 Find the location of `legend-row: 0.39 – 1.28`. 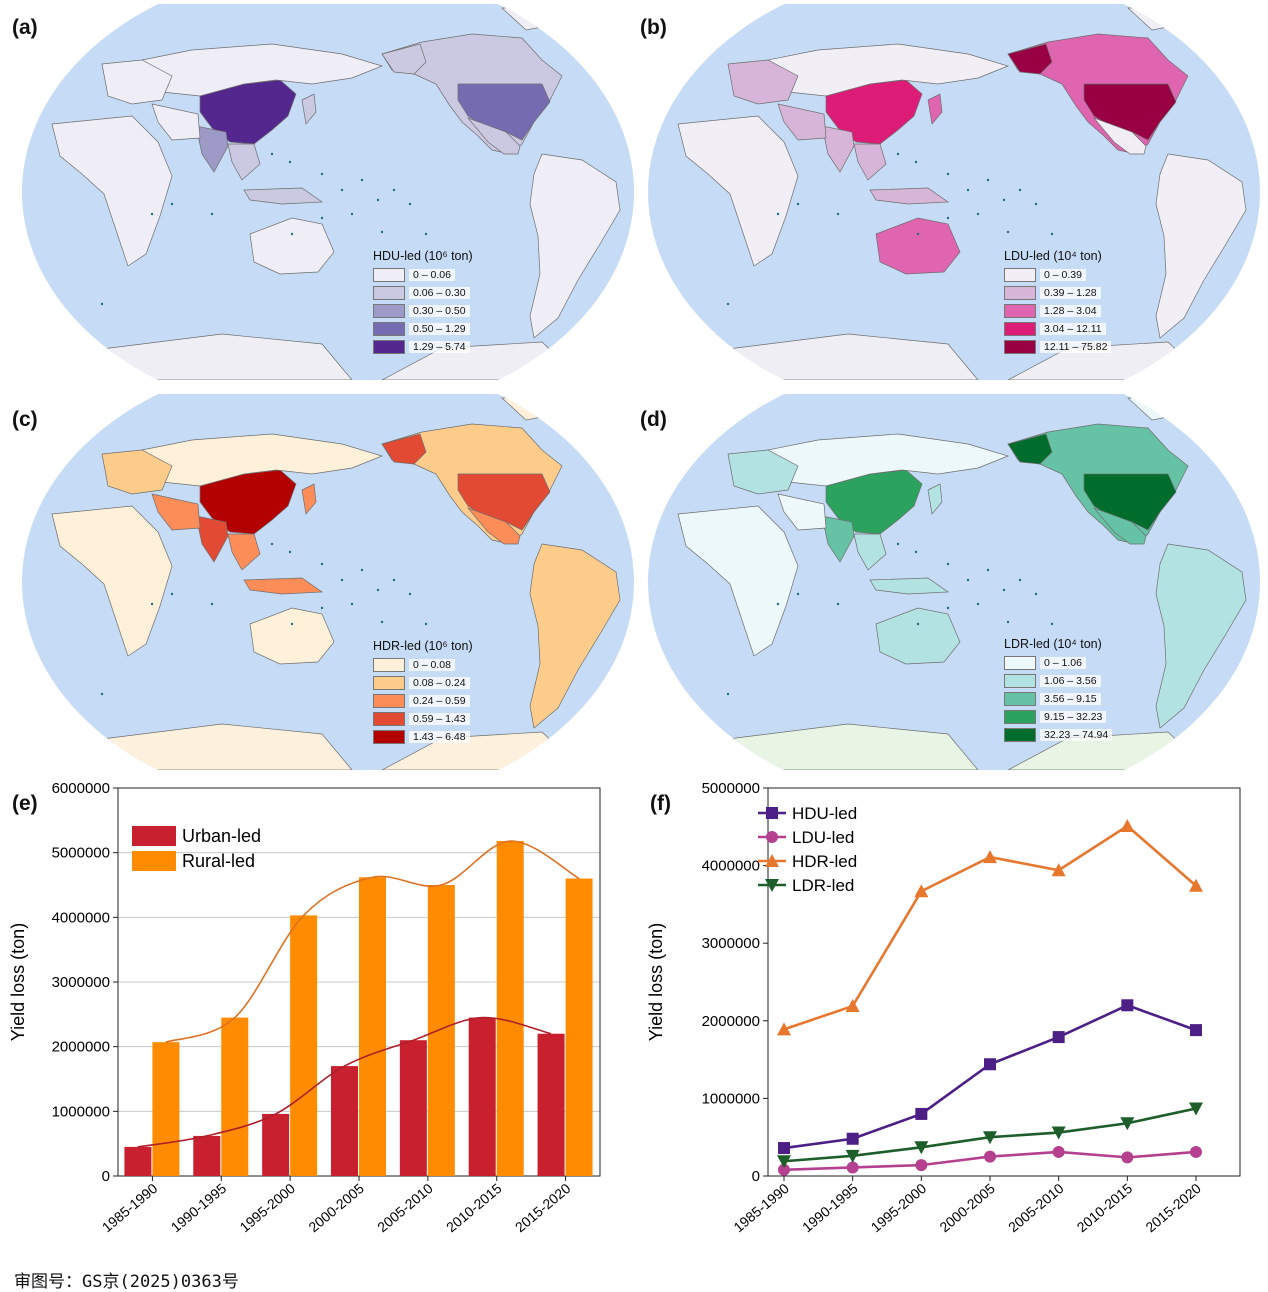

legend-row: 0.39 – 1.28 is located at coordinates (1057, 293).